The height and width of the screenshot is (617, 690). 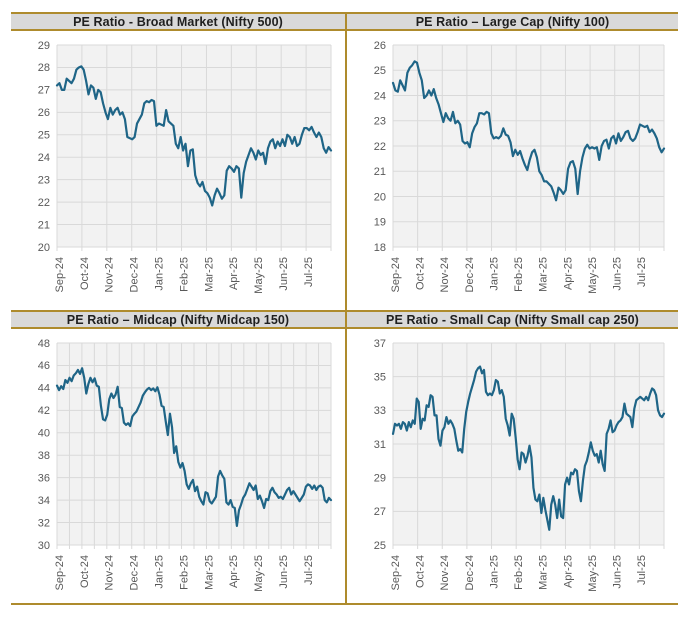 What do you see at coordinates (44, 344) in the screenshot?
I see `svg-text: 48` at bounding box center [44, 344].